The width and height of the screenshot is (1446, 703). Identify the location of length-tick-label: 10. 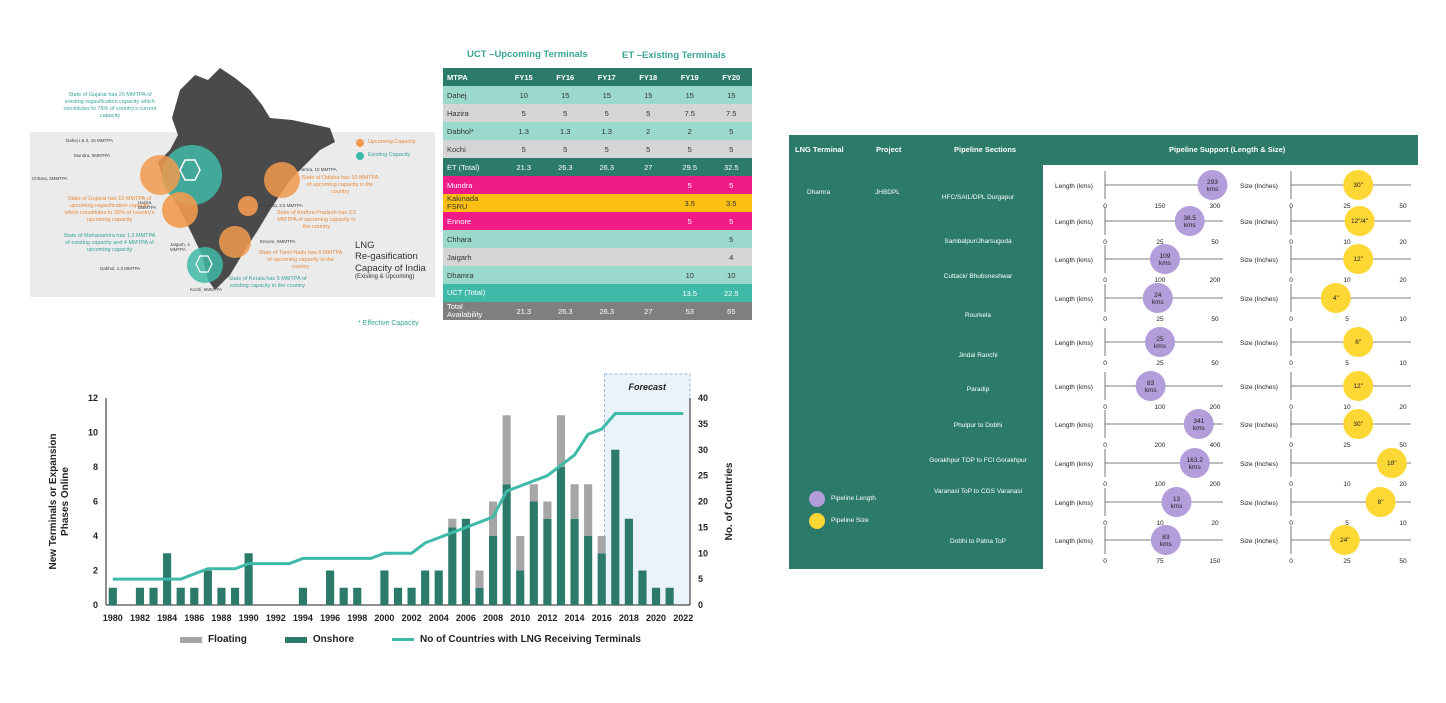
(1160, 523).